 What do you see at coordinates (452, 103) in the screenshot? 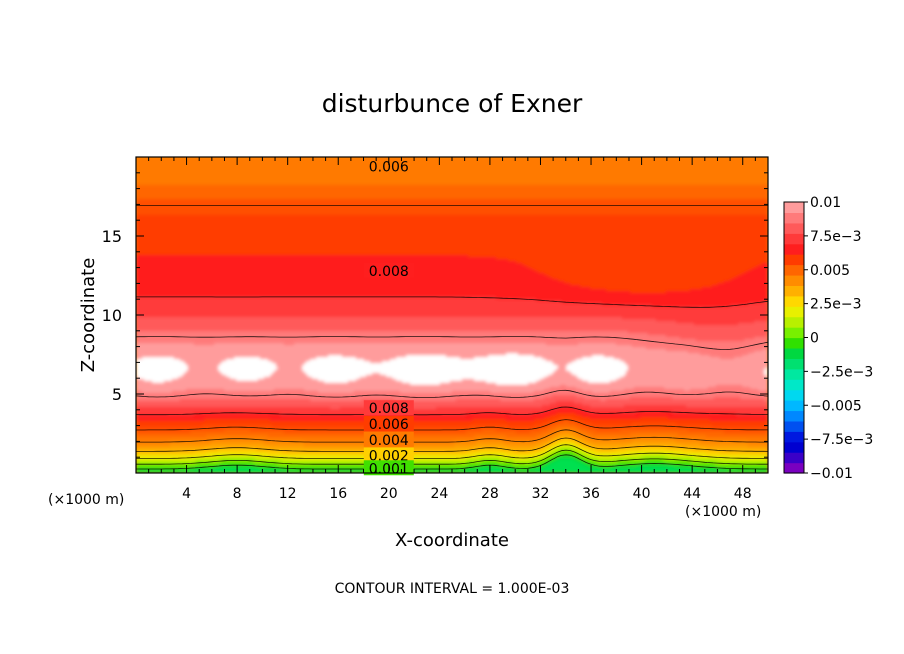
I see `chart-title: disturbunce of Exner` at bounding box center [452, 103].